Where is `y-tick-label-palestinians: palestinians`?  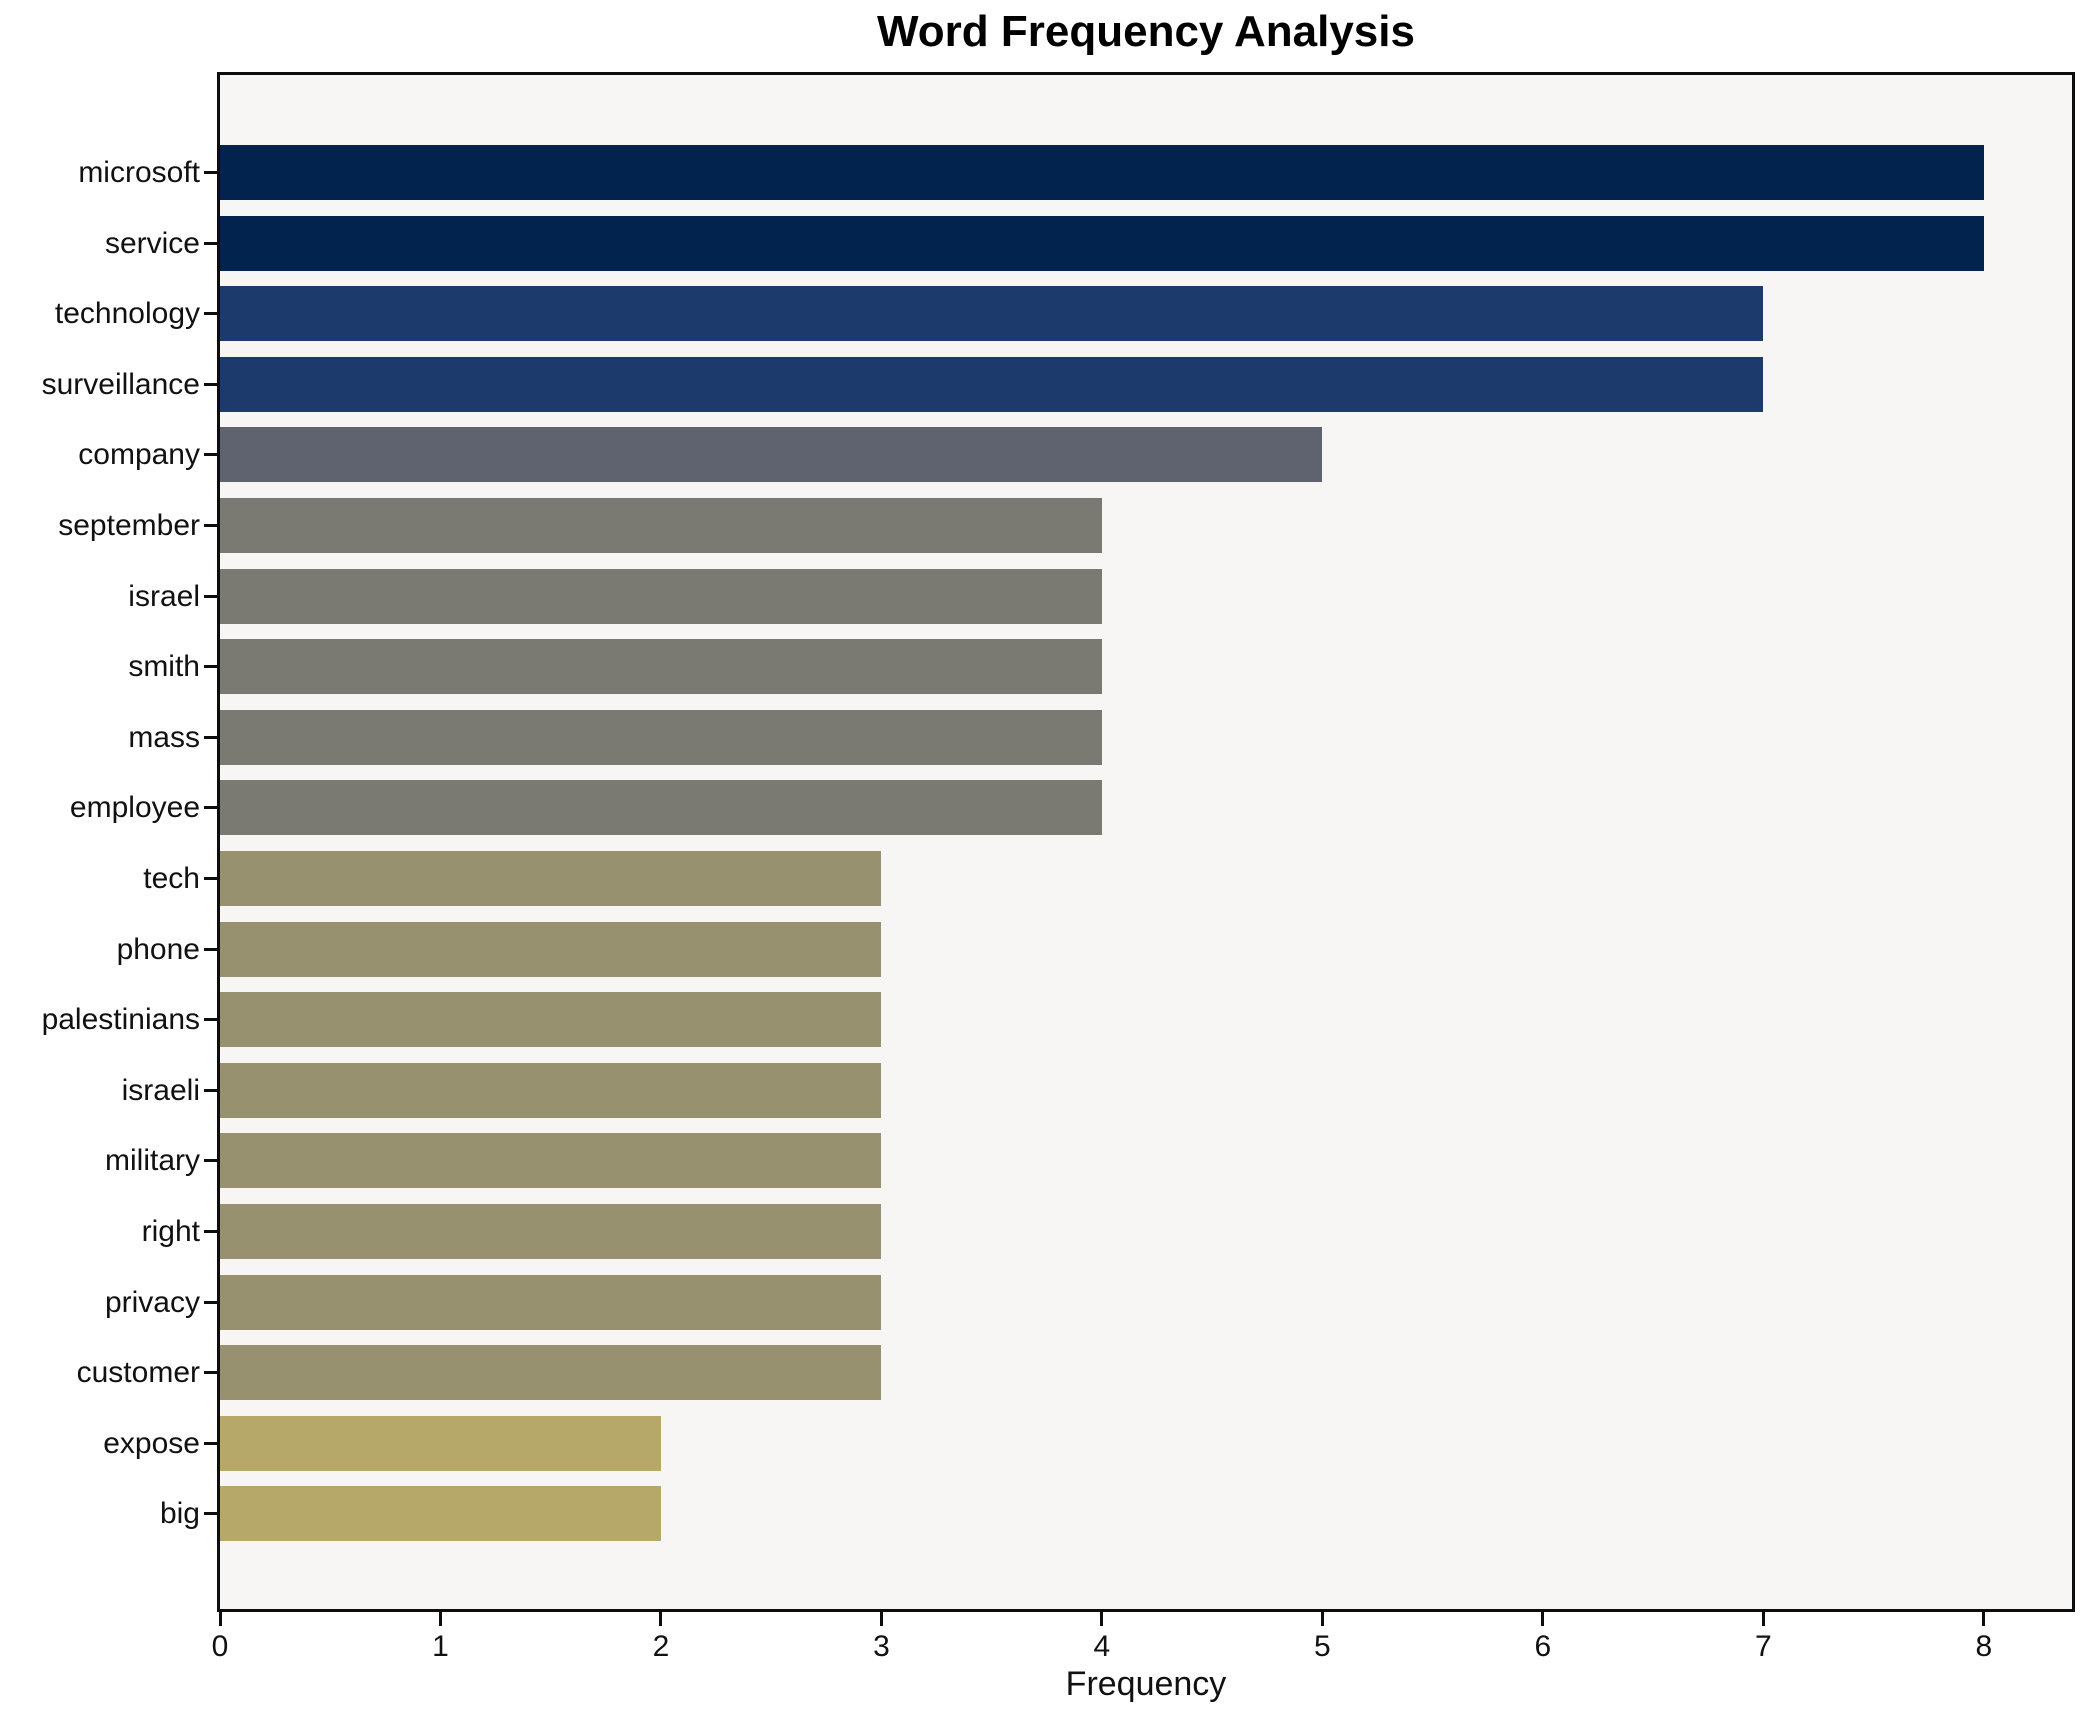 y-tick-label-palestinians: palestinians is located at coordinates (120, 1020).